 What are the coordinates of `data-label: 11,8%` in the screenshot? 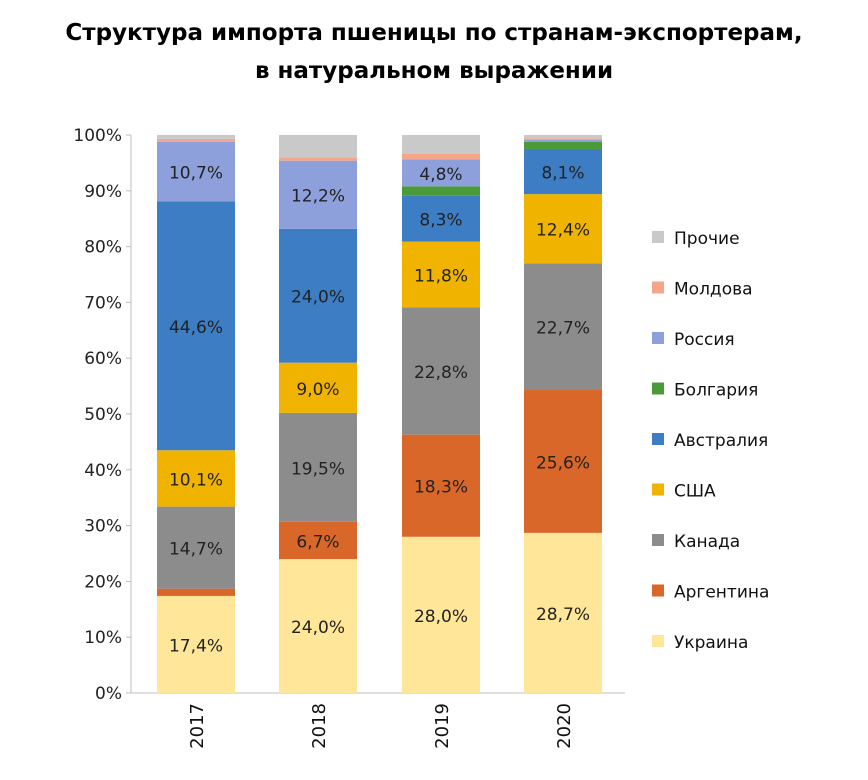 It's located at (441, 277).